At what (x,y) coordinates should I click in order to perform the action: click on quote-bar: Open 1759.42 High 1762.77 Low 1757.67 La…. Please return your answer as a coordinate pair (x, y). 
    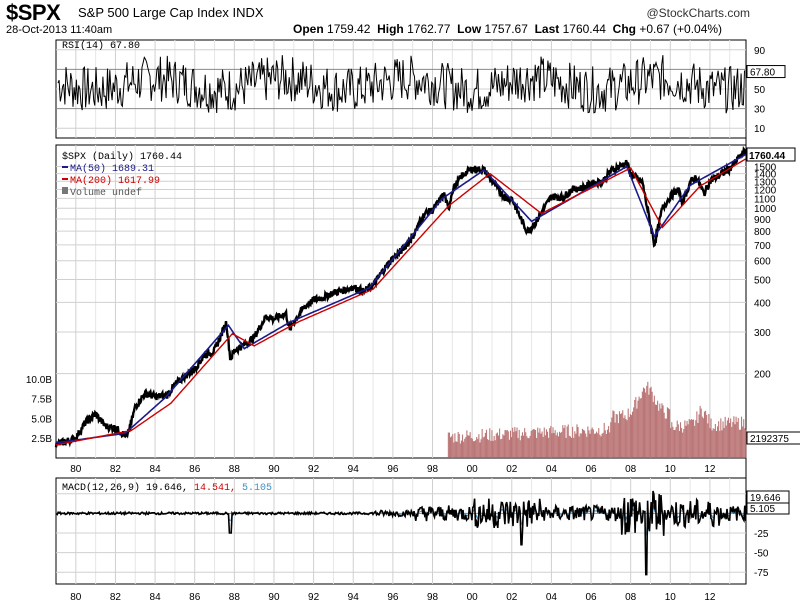
    Looking at the image, I should click on (507, 29).